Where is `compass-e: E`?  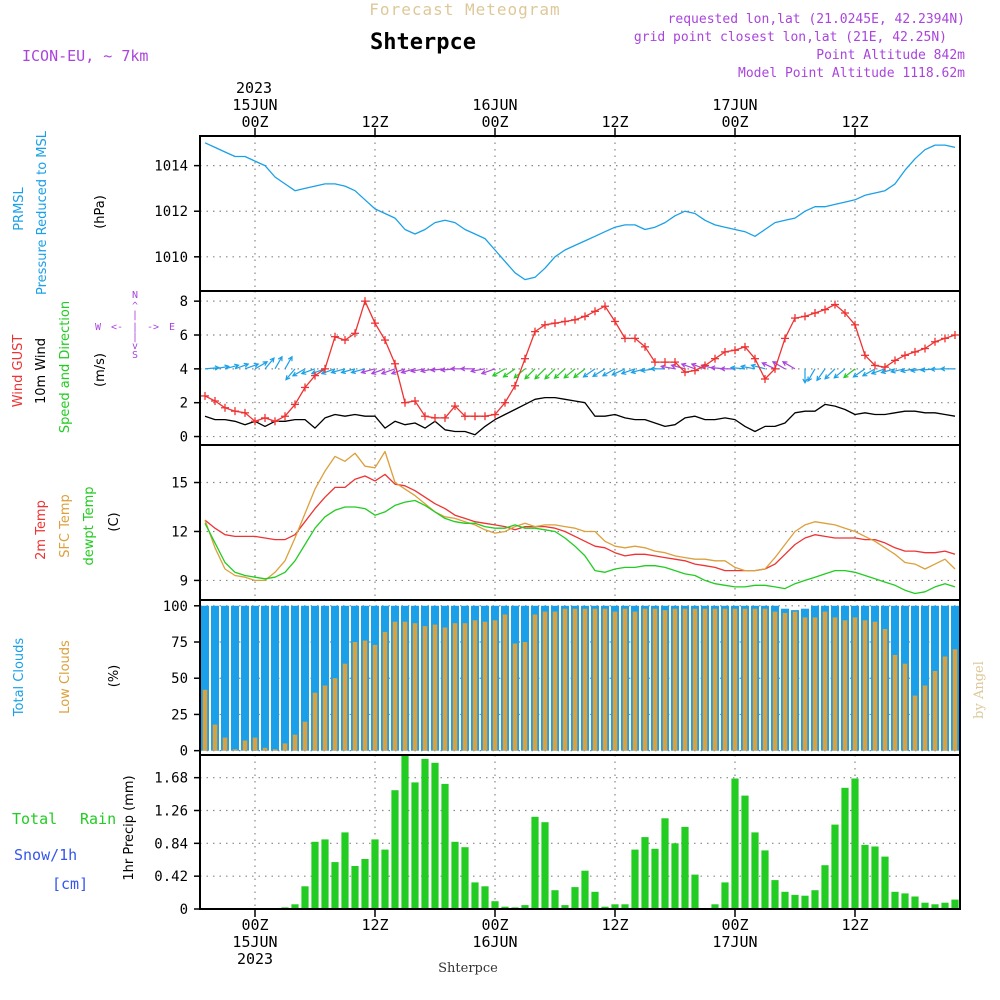
compass-e: E is located at coordinates (172, 327).